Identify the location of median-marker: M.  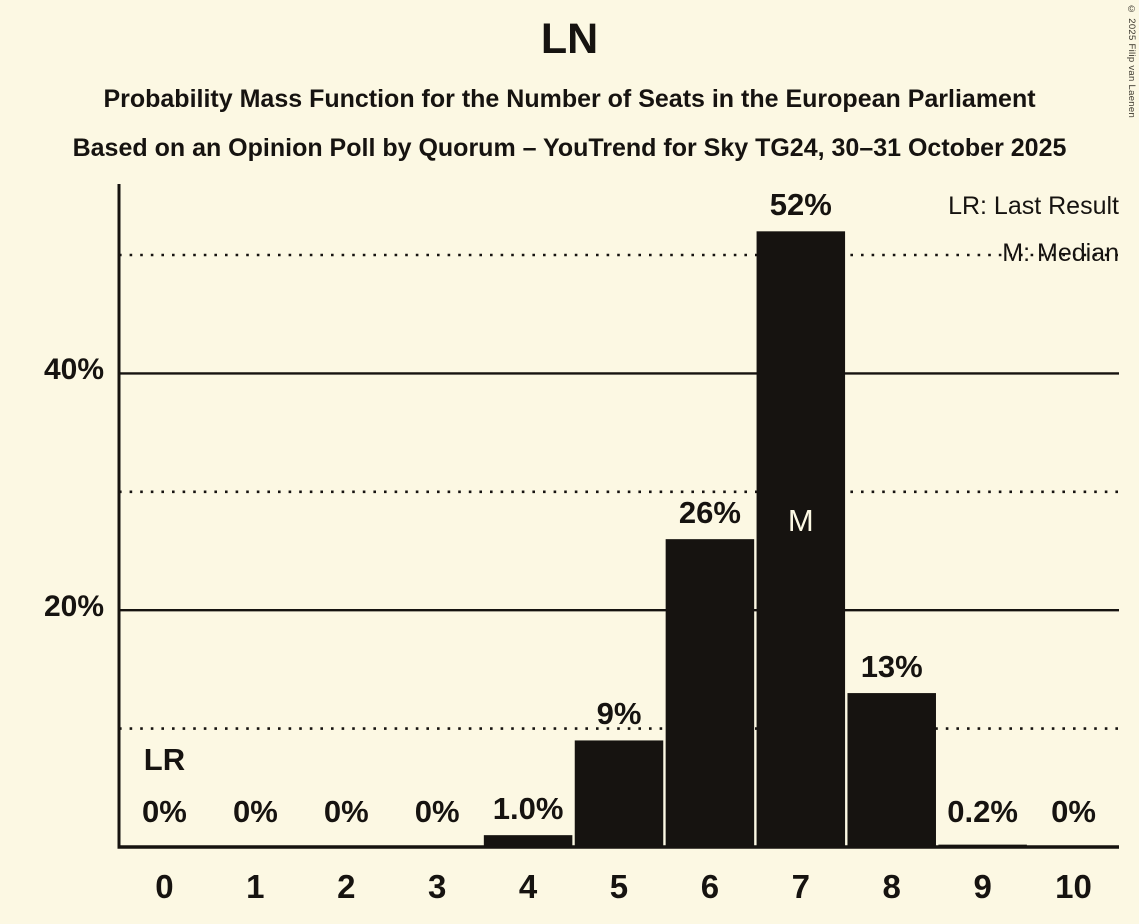
(800, 521).